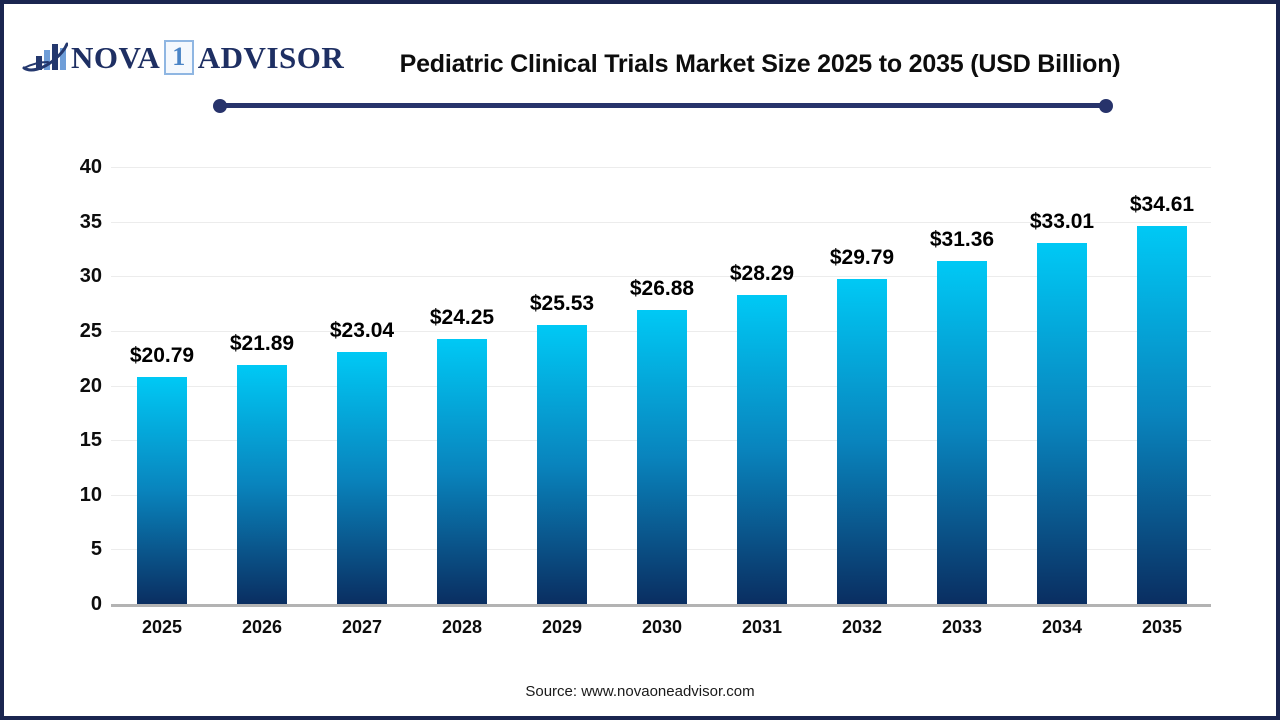 Image resolution: width=1280 pixels, height=720 pixels. Describe the element at coordinates (90, 330) in the screenshot. I see `y-tick-label: 25` at that location.